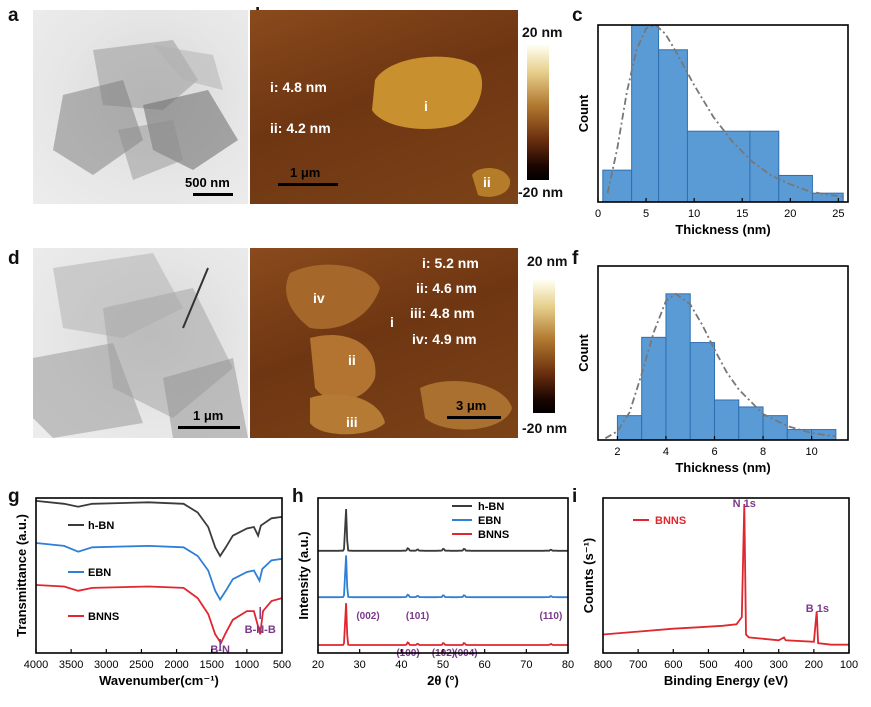 This screenshot has height=707, width=871. I want to click on scale-label-b: 1 μm, so click(305, 172).